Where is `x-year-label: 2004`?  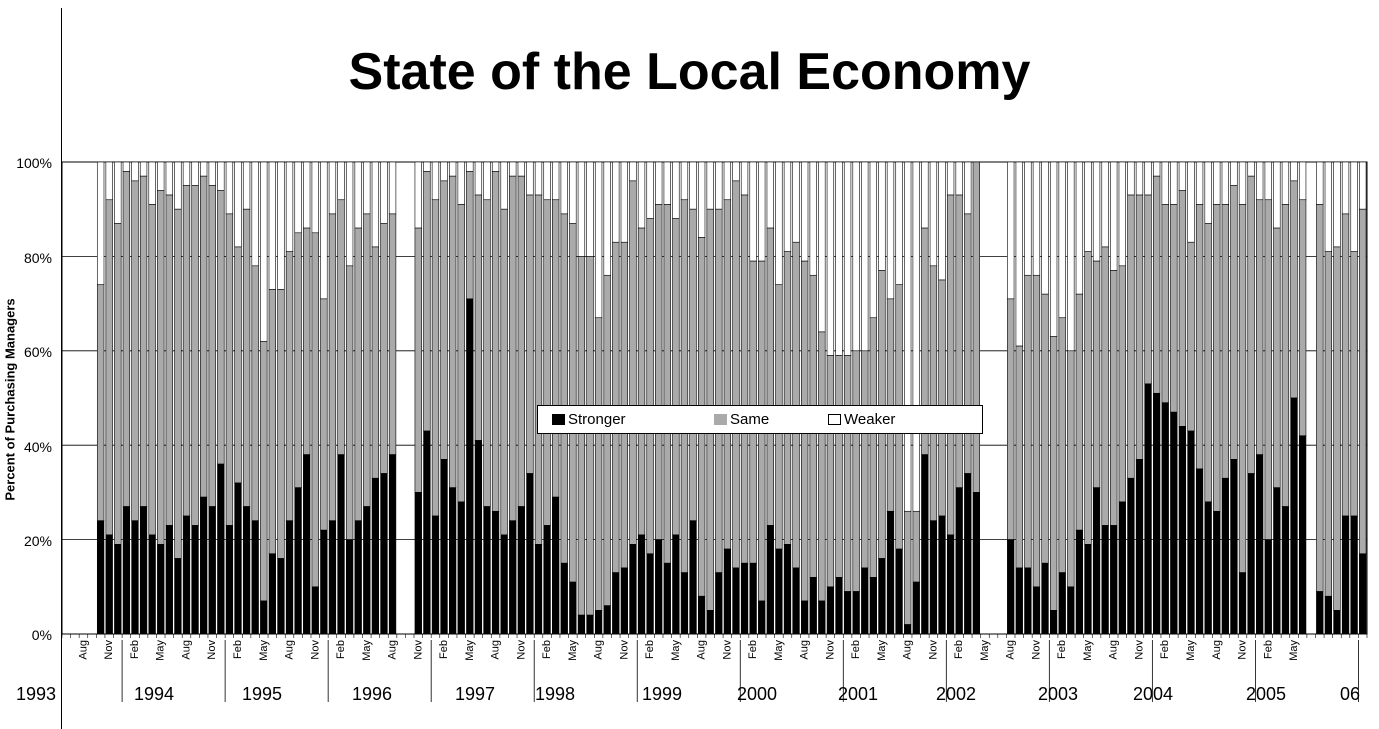 x-year-label: 2004 is located at coordinates (1153, 694).